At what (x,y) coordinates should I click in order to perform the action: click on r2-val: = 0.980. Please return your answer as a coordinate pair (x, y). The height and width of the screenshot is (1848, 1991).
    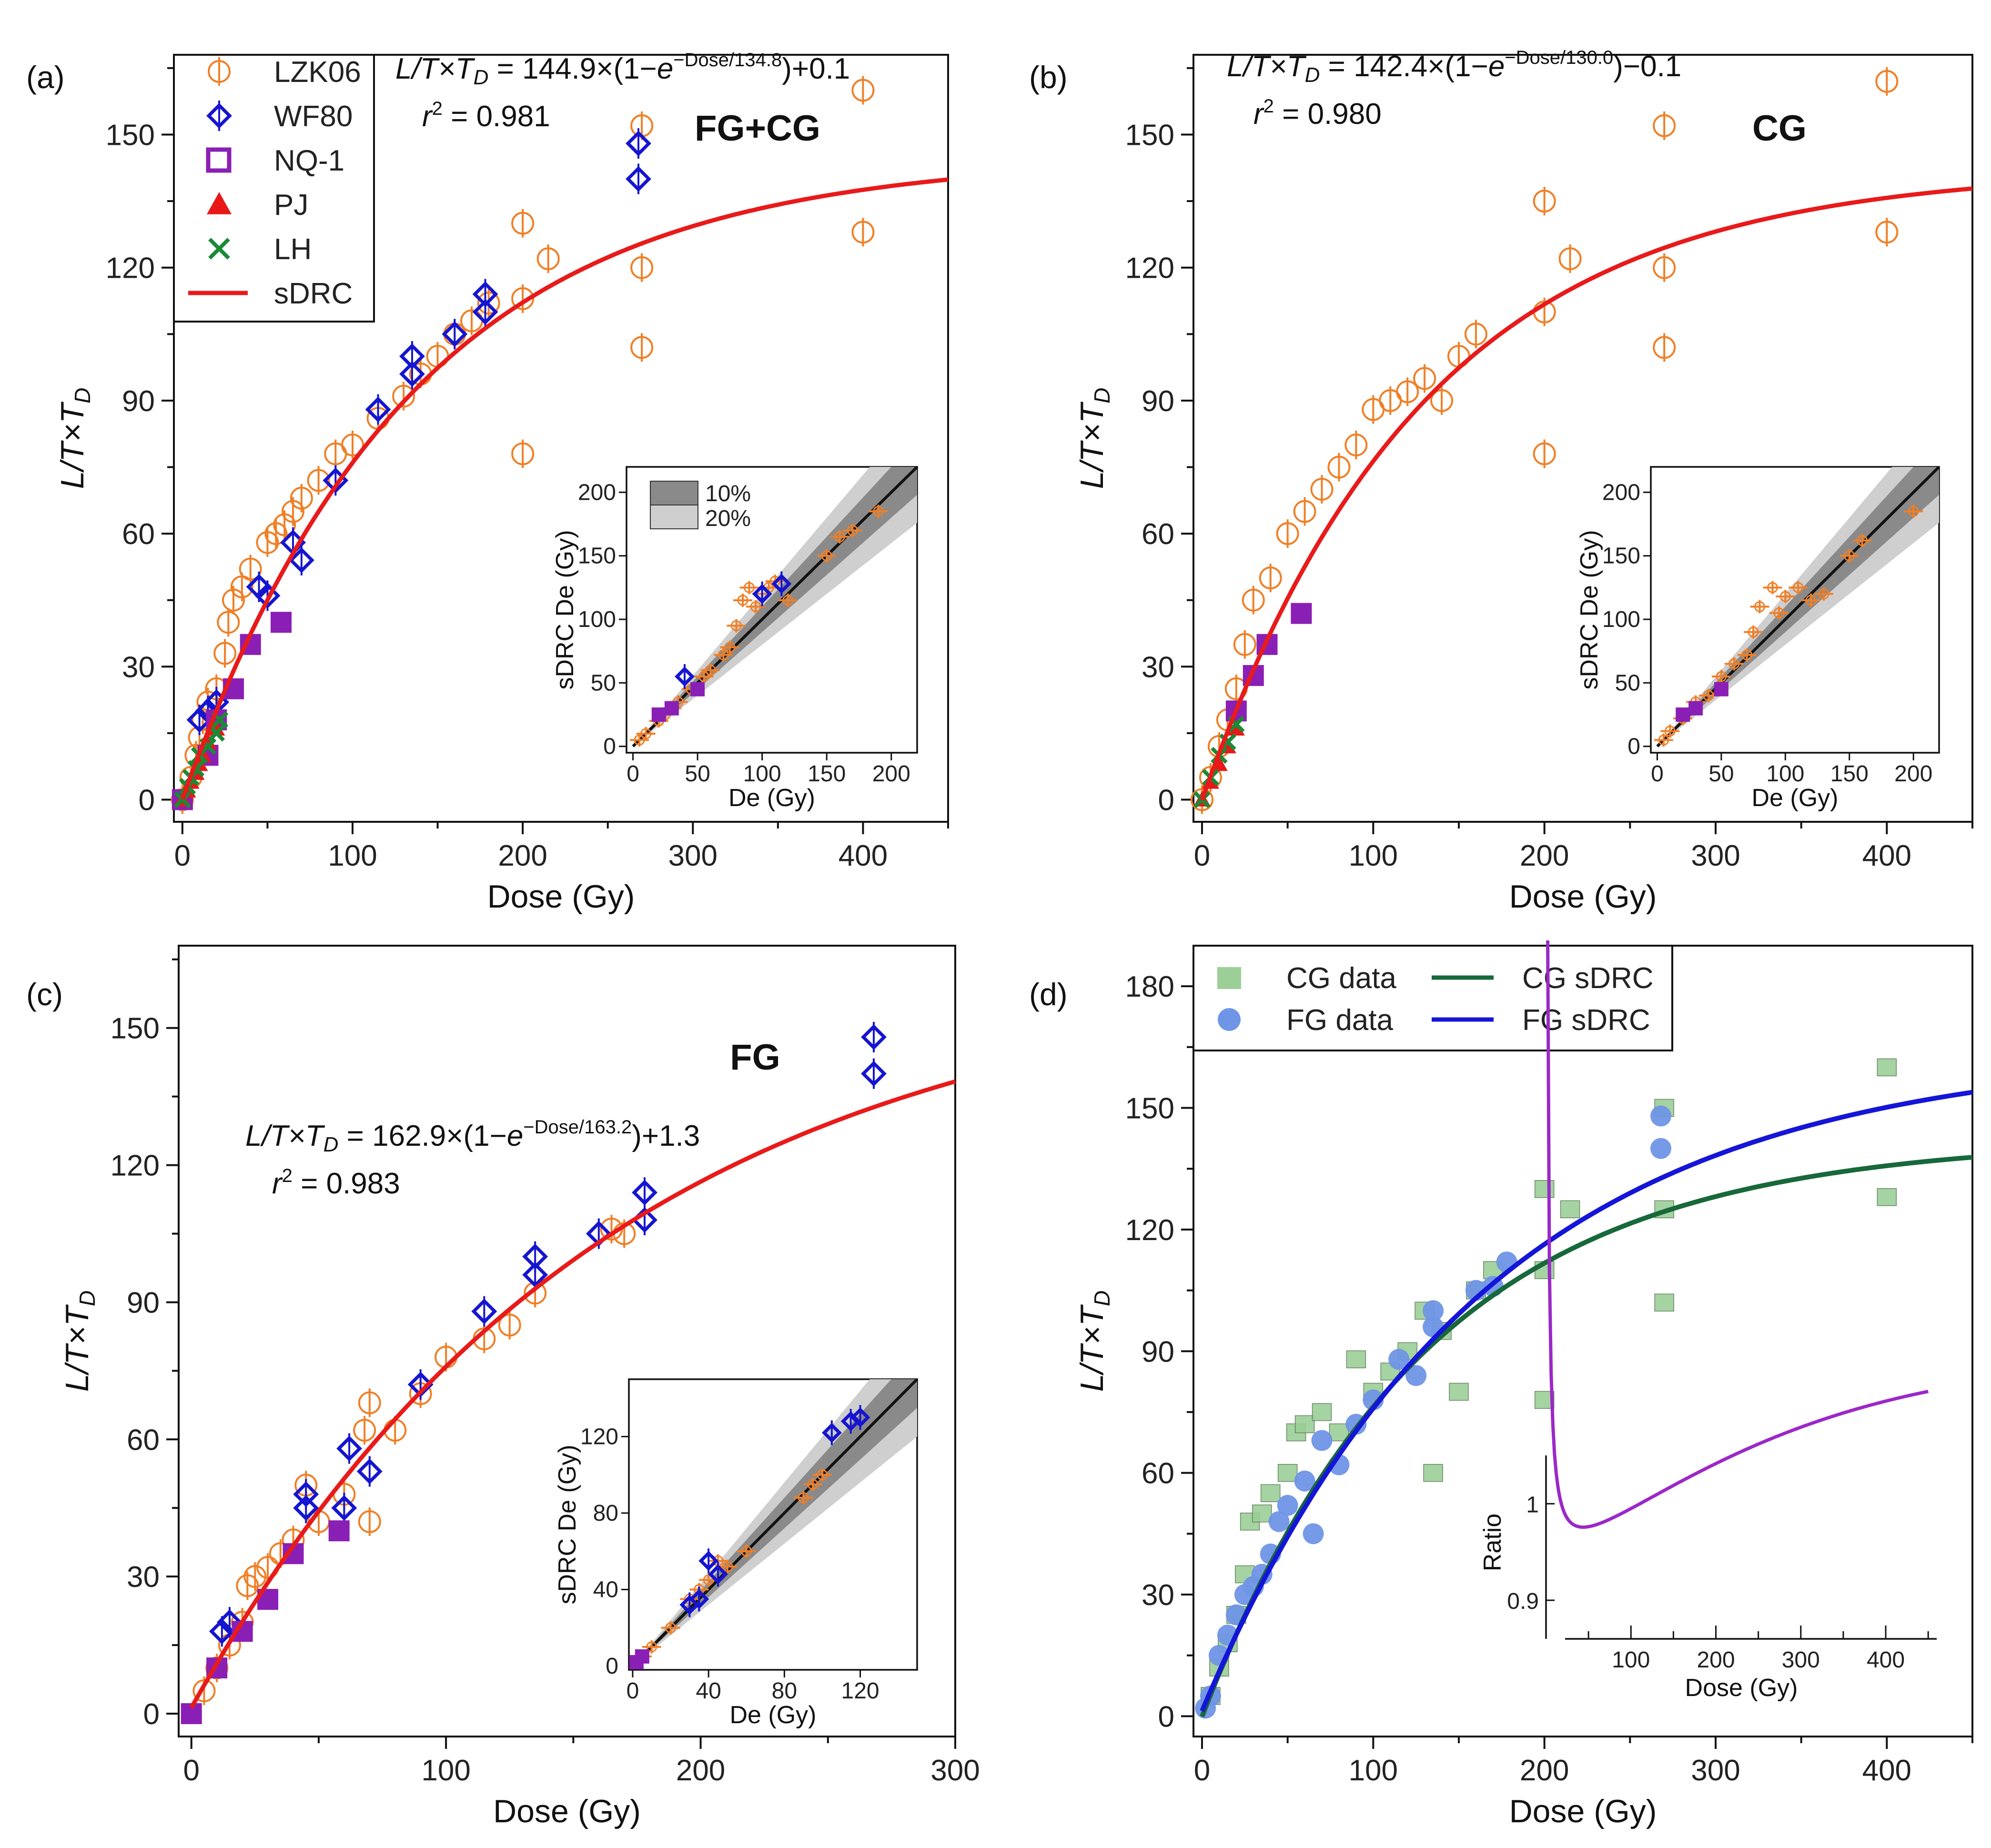
    Looking at the image, I should click on (1328, 115).